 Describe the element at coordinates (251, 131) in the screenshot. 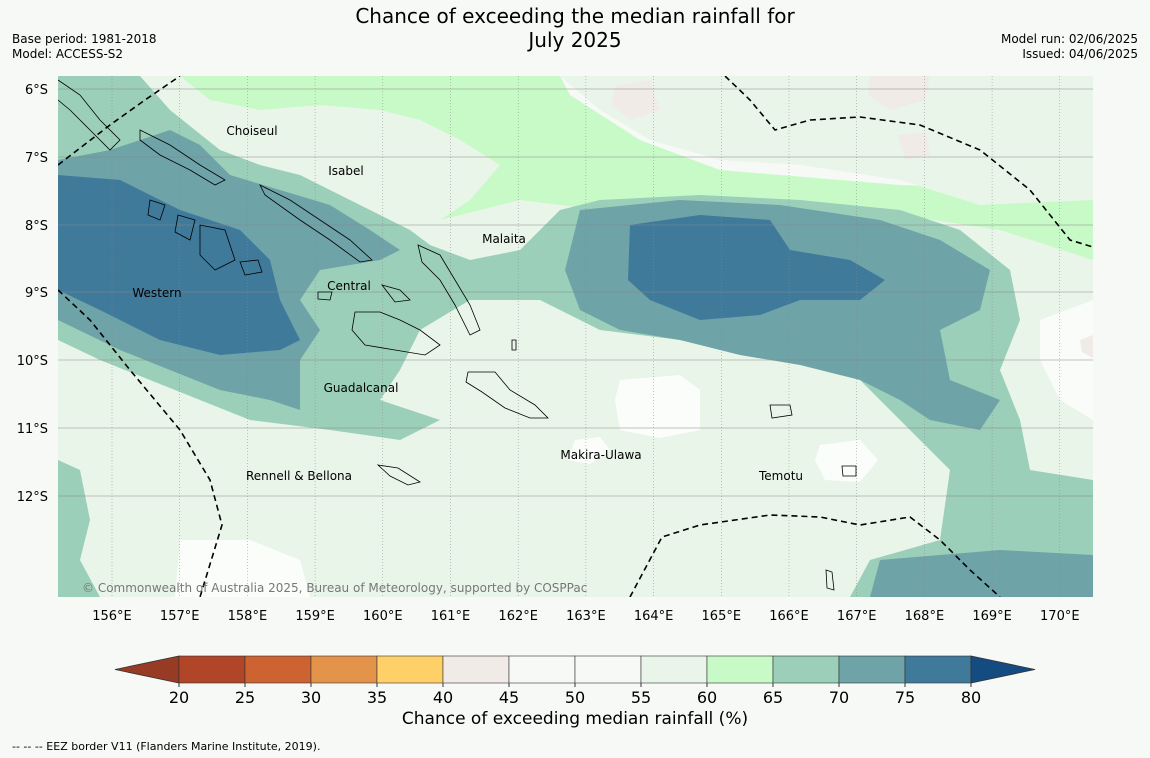

I see `region-label: Choiseul` at that location.